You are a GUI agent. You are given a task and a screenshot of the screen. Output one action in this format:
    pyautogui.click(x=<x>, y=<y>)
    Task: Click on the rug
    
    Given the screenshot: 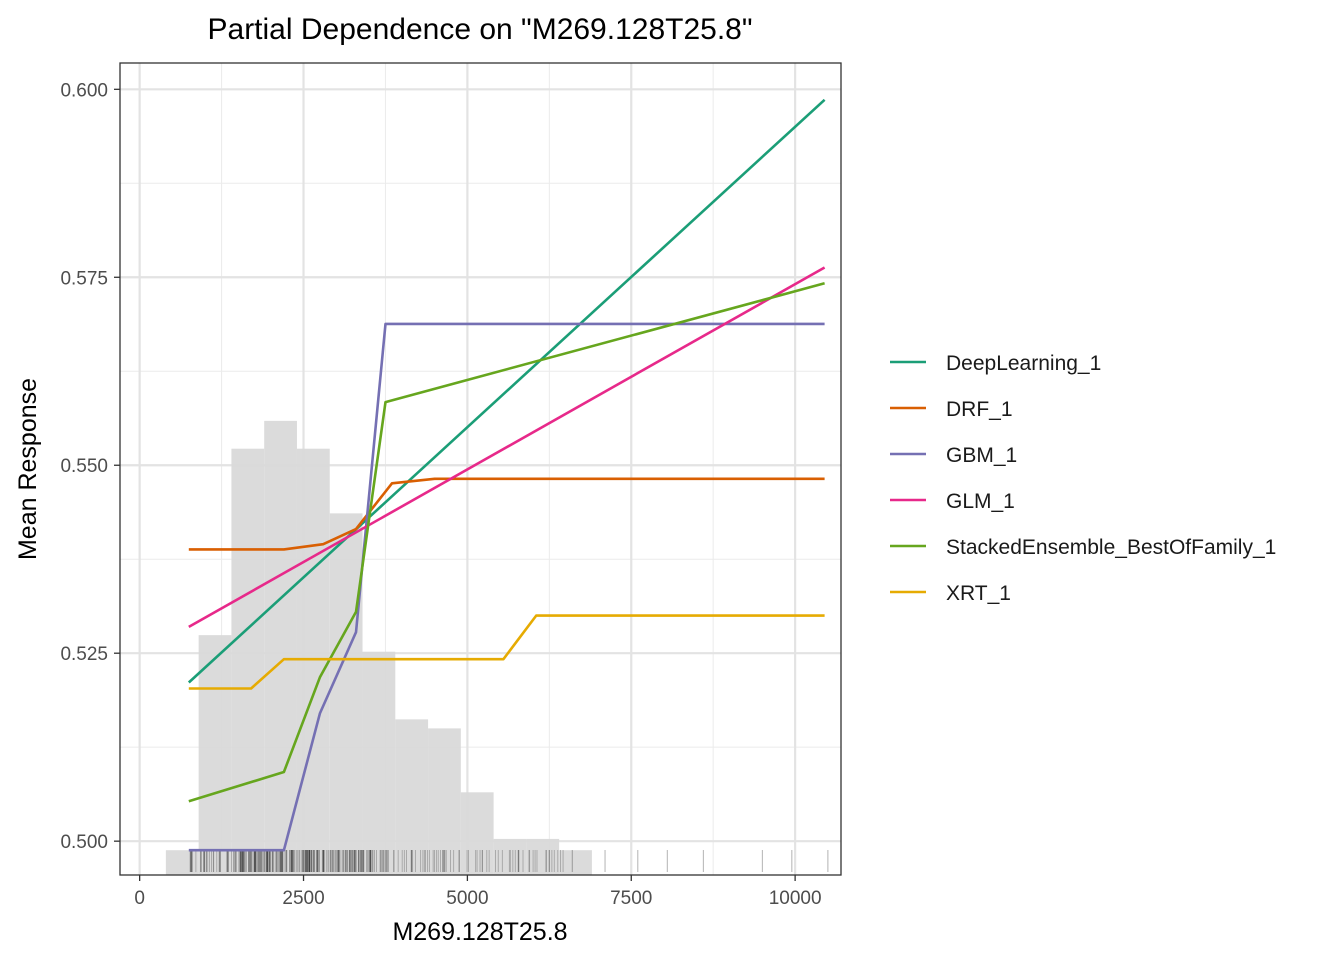 What is the action you would take?
    pyautogui.click(x=509, y=861)
    